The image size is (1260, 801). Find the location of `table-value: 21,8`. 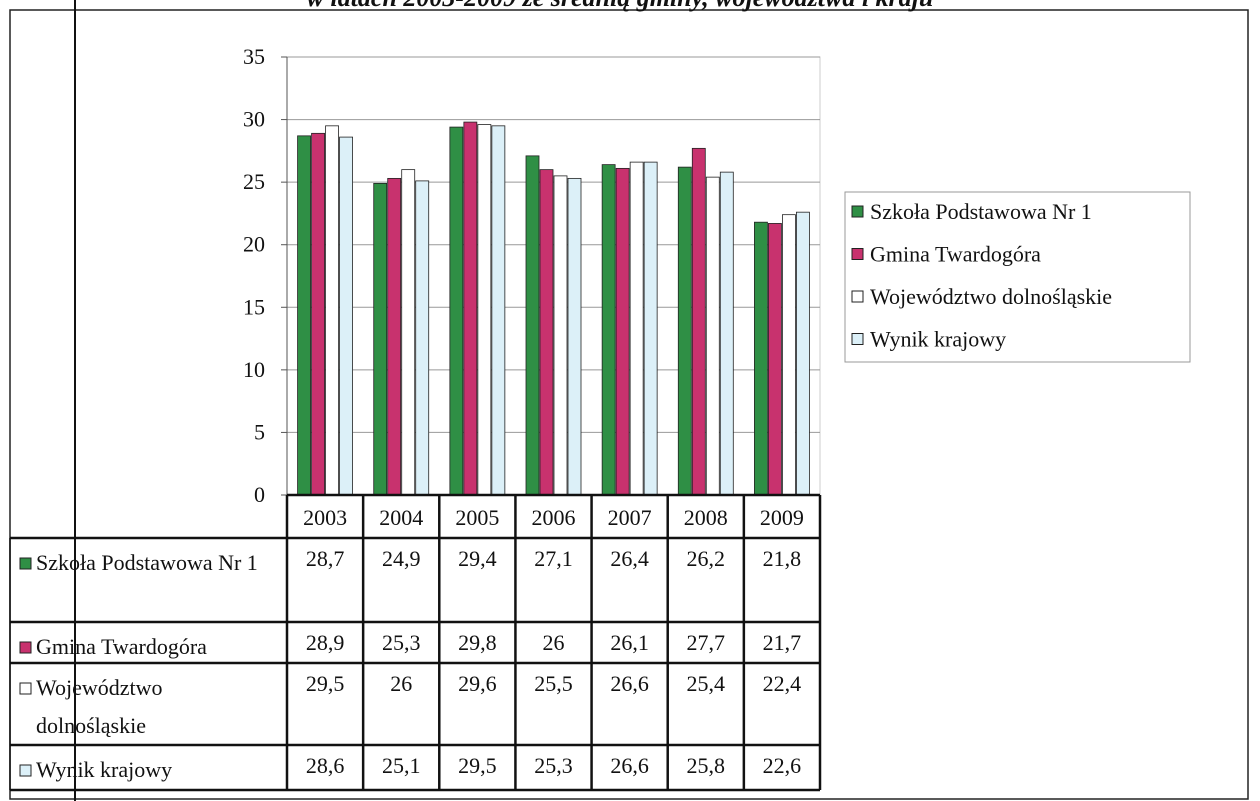

table-value: 21,8 is located at coordinates (782, 558).